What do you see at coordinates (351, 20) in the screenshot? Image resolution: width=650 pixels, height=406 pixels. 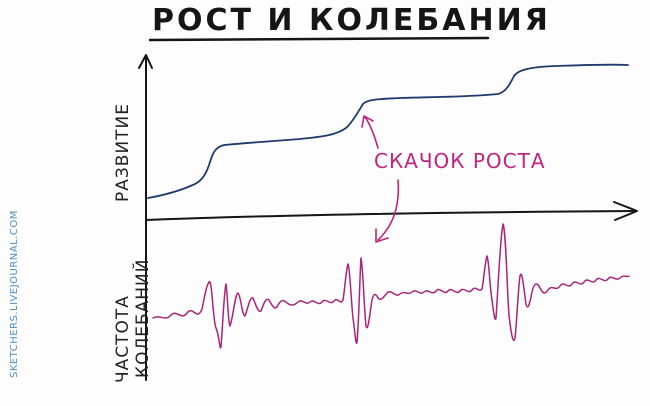 I see `diagram-title: РОСТ И КОЛЕБАНИЯ` at bounding box center [351, 20].